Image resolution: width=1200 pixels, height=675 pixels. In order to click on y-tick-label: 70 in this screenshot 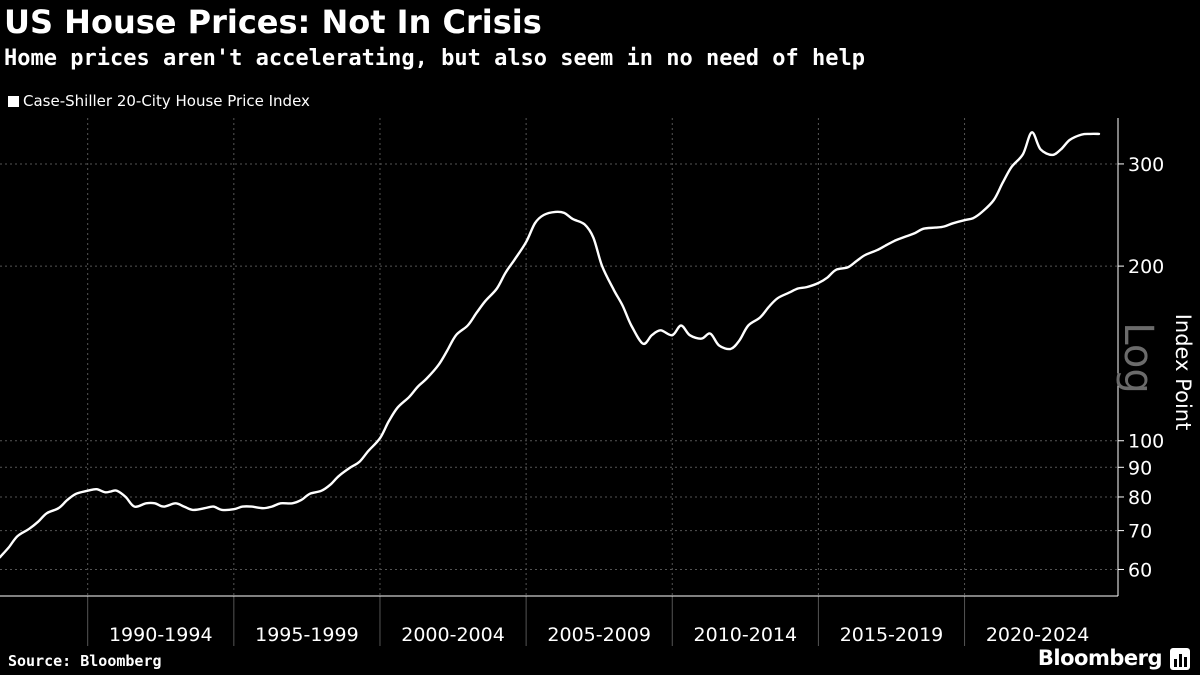, I will do `click(1140, 532)`.